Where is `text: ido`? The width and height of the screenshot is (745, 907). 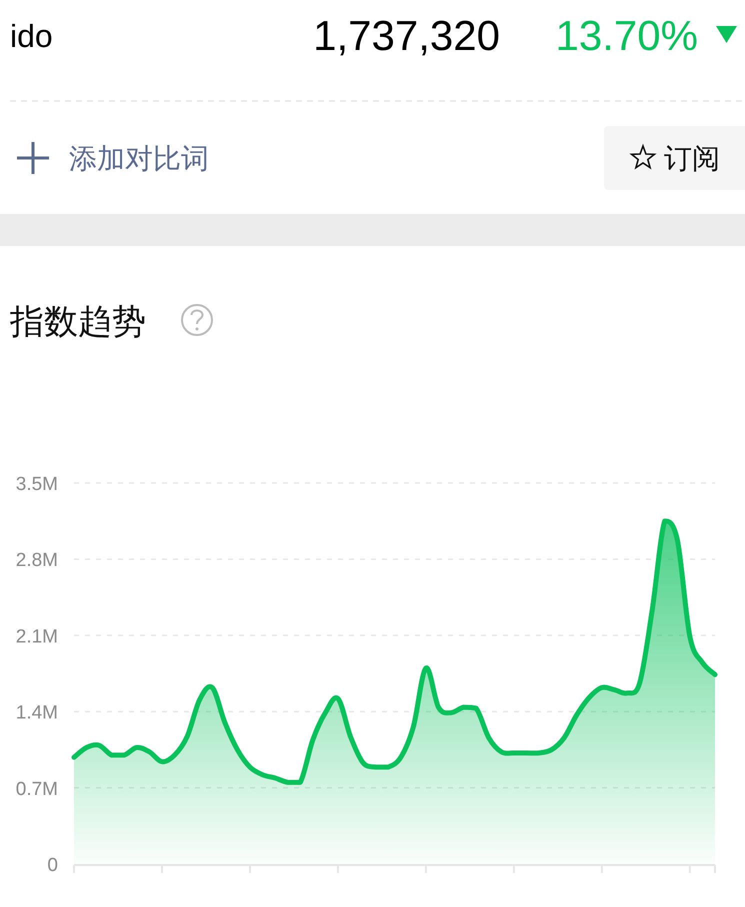 text: ido is located at coordinates (31, 36).